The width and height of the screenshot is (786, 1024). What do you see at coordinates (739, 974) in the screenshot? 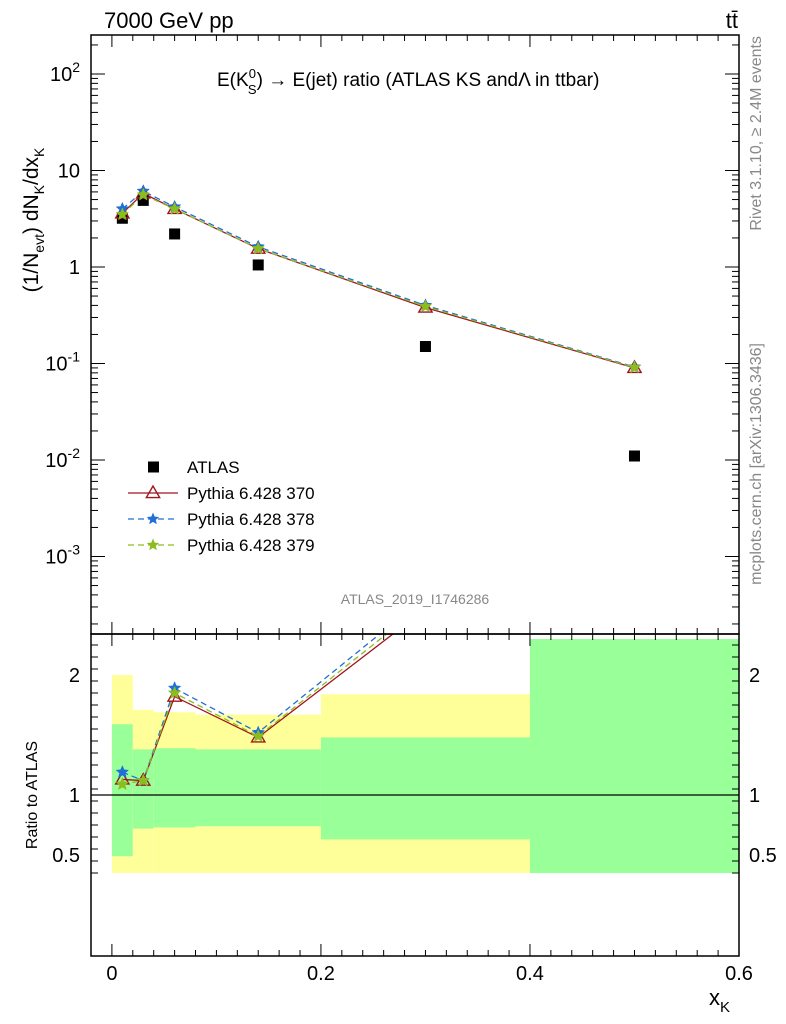
I see `x-tick-label: 0.6` at bounding box center [739, 974].